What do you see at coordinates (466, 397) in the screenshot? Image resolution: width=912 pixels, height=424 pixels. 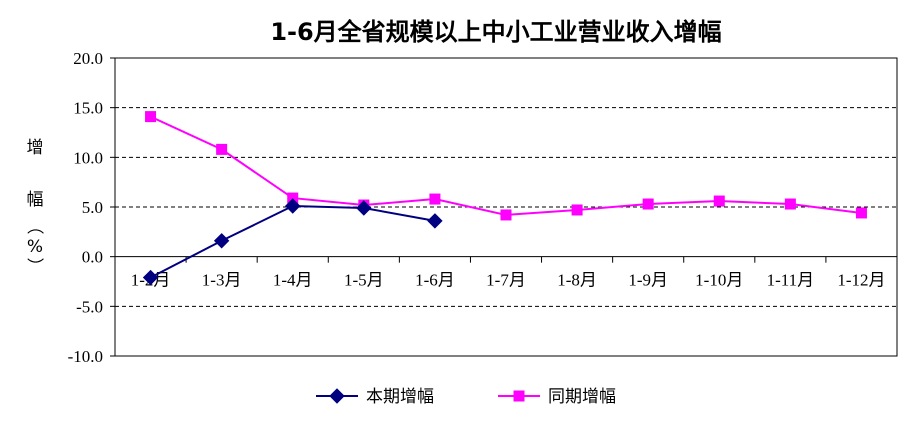 I see `legend: 本期增幅 同期增幅` at bounding box center [466, 397].